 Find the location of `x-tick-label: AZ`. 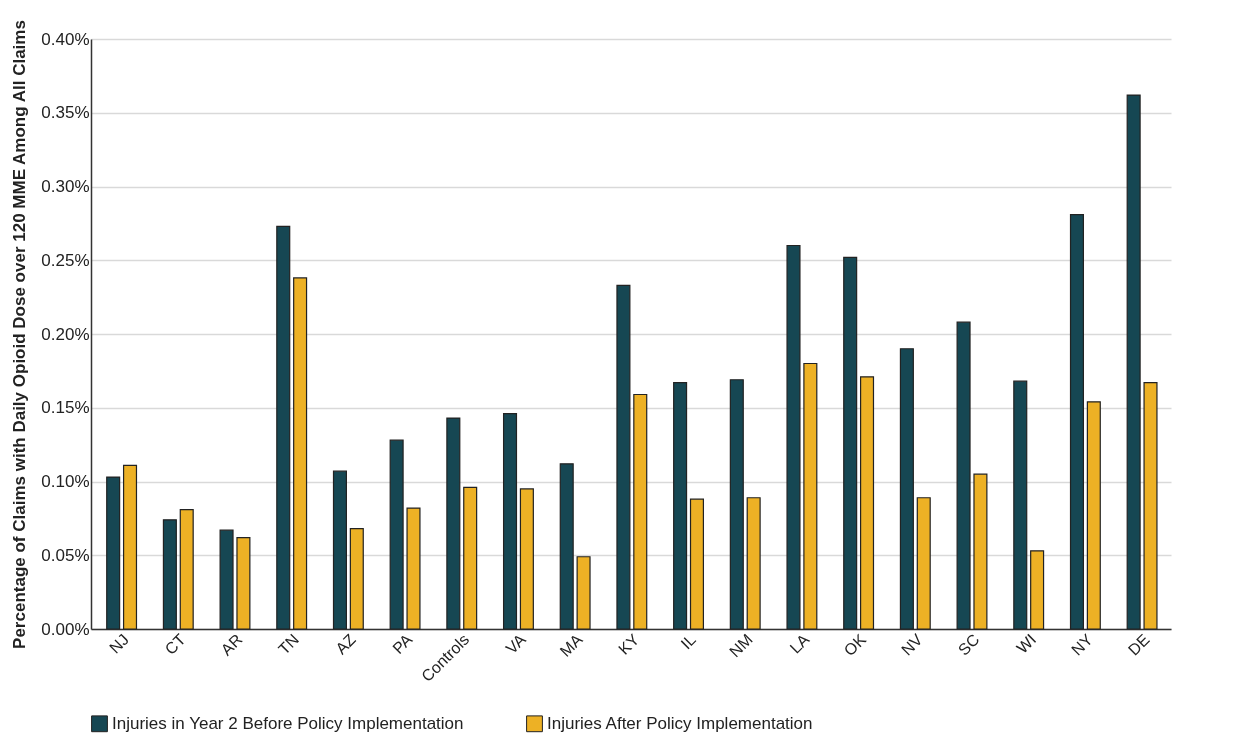

x-tick-label: AZ is located at coordinates (345, 644).